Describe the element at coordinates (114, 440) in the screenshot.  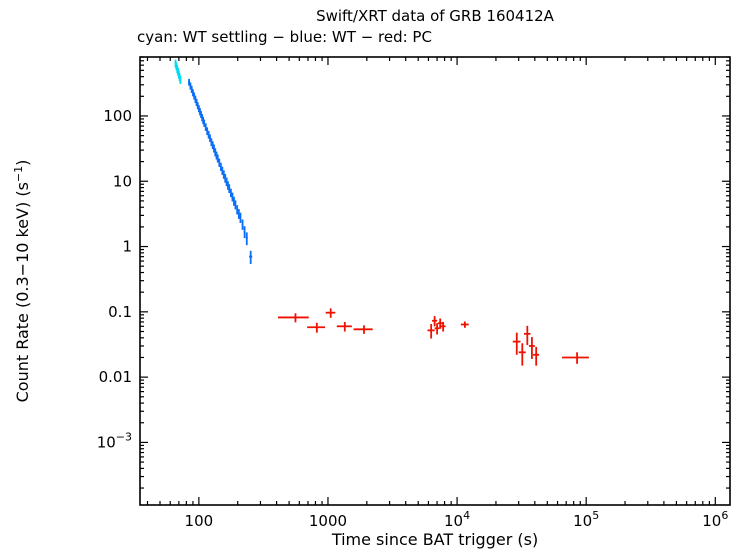
I see `y-tick-label: 10⁻³` at that location.